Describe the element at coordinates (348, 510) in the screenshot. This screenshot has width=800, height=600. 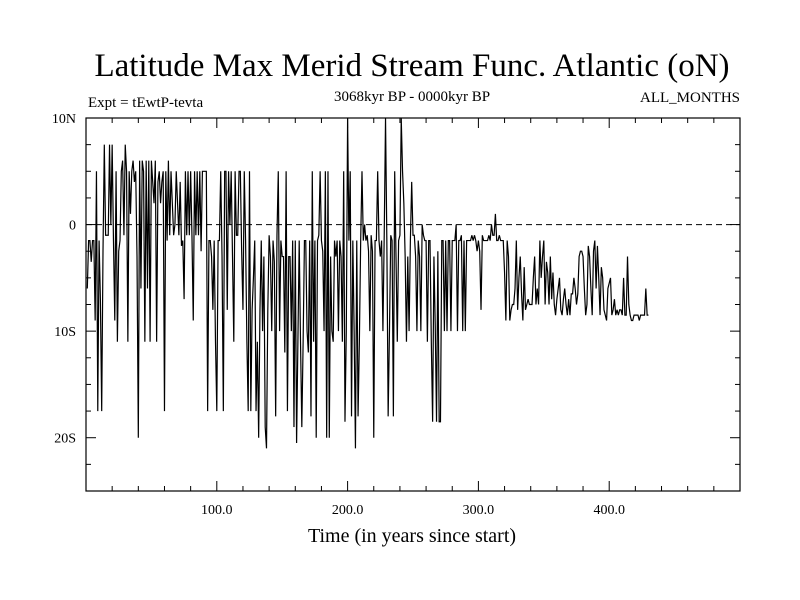
I see `x-tick-label: 200.0` at that location.